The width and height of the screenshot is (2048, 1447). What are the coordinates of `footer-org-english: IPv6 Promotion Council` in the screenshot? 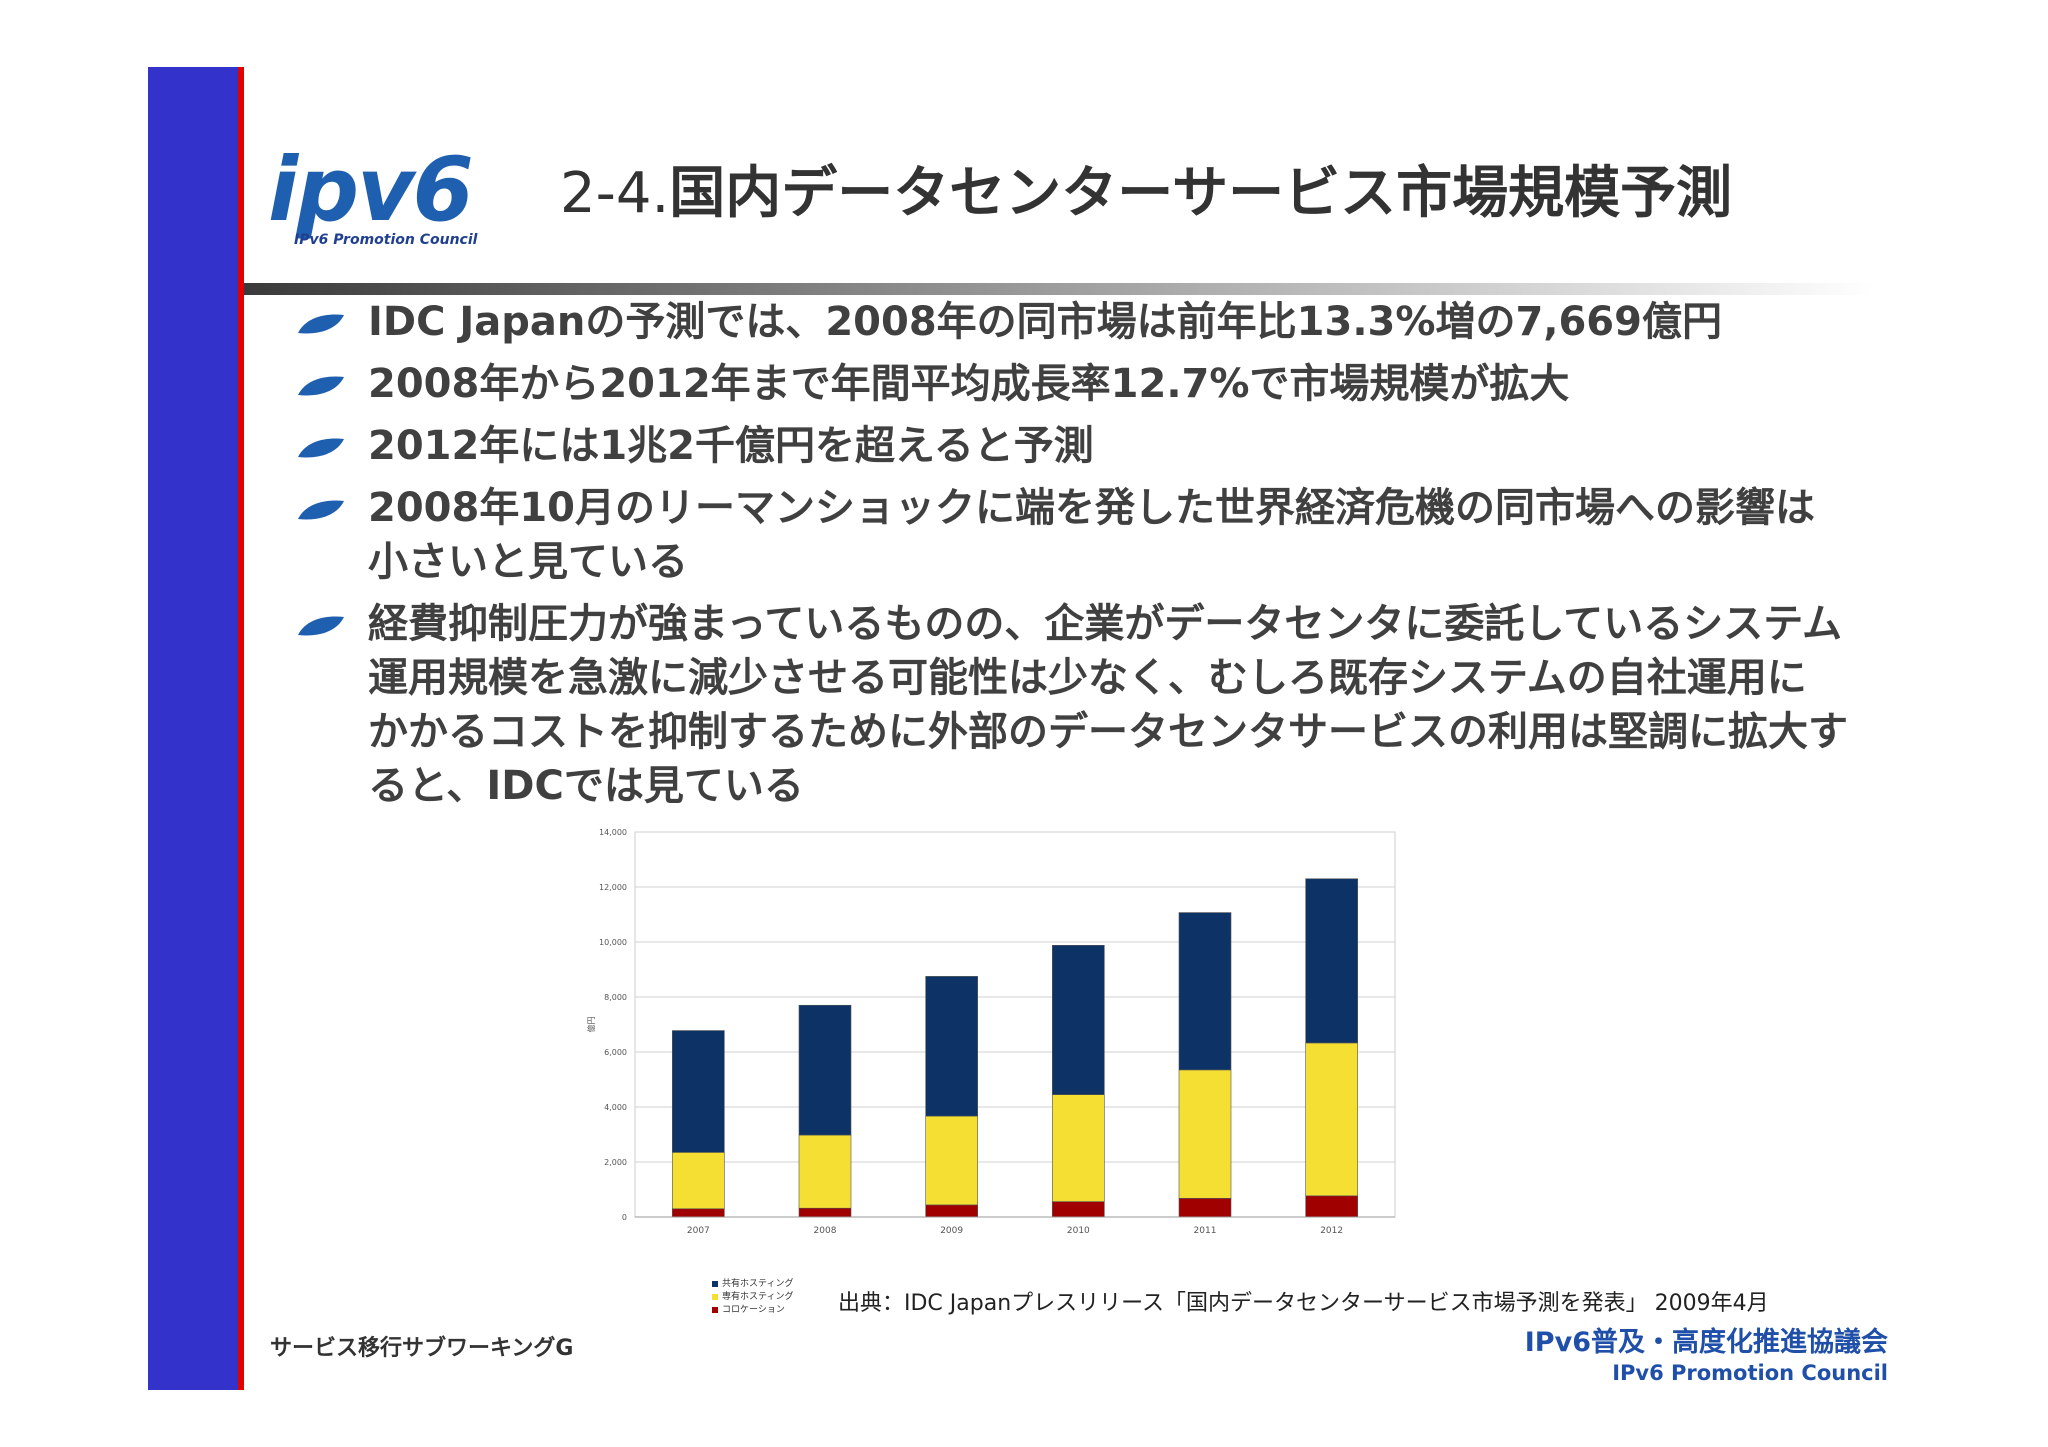 It's located at (1750, 1373).